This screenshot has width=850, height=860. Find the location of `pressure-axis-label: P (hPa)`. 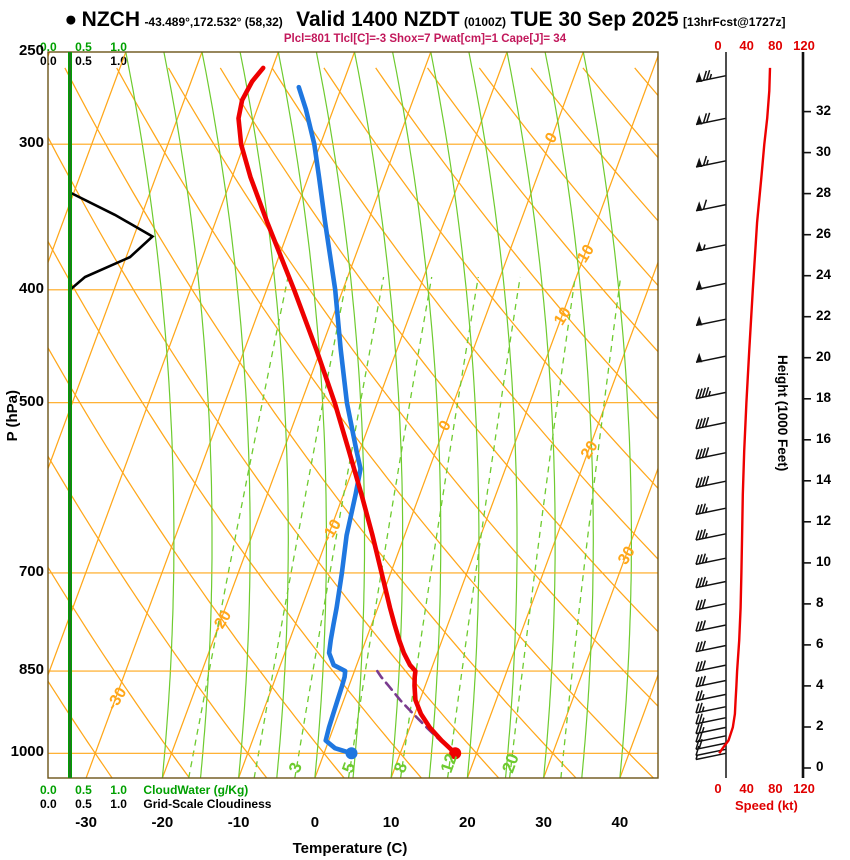

pressure-axis-label: P (hPa) is located at coordinates (12, 416).